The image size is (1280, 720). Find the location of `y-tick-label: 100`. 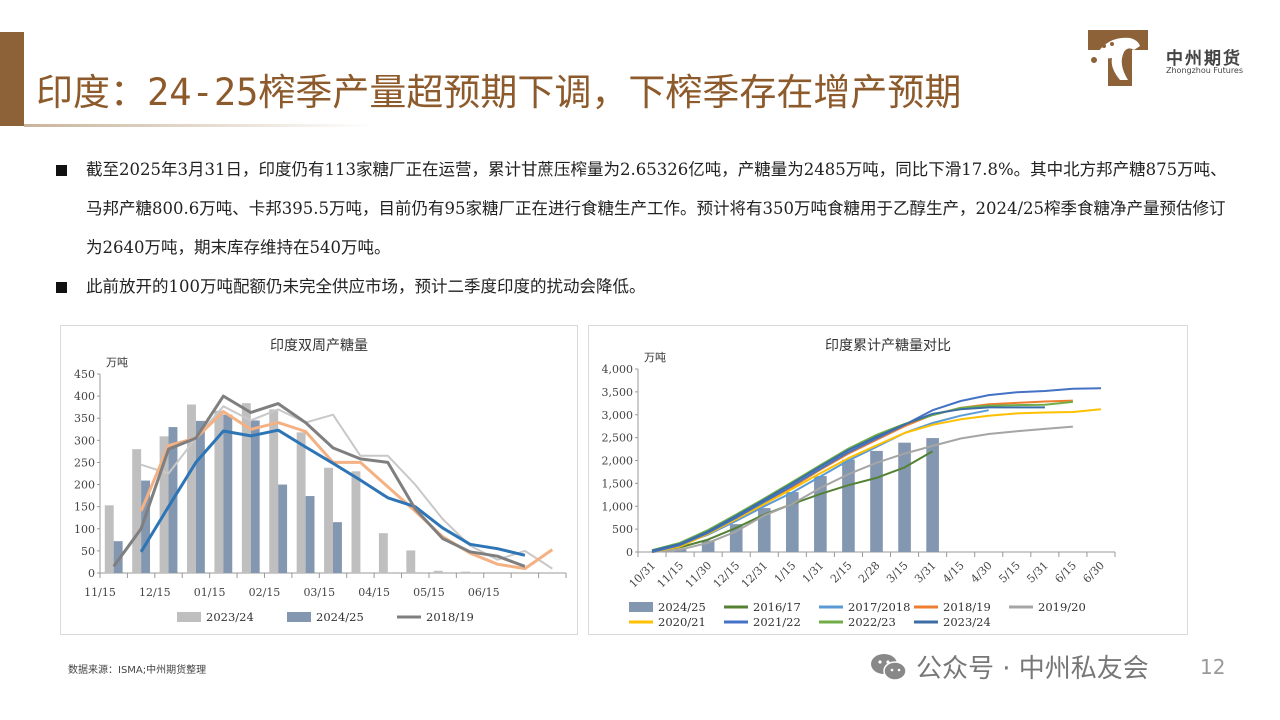

y-tick-label: 100 is located at coordinates (84, 529).